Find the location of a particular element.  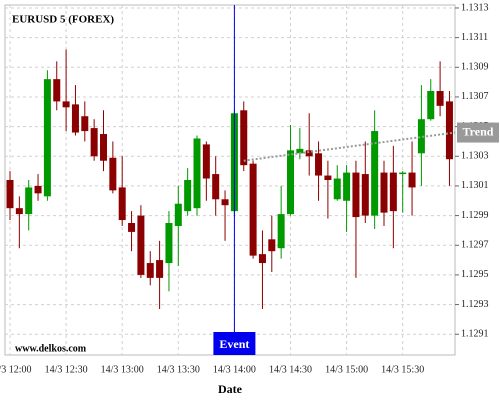

x-tick-label: 14/3 14:00 is located at coordinates (234, 369).